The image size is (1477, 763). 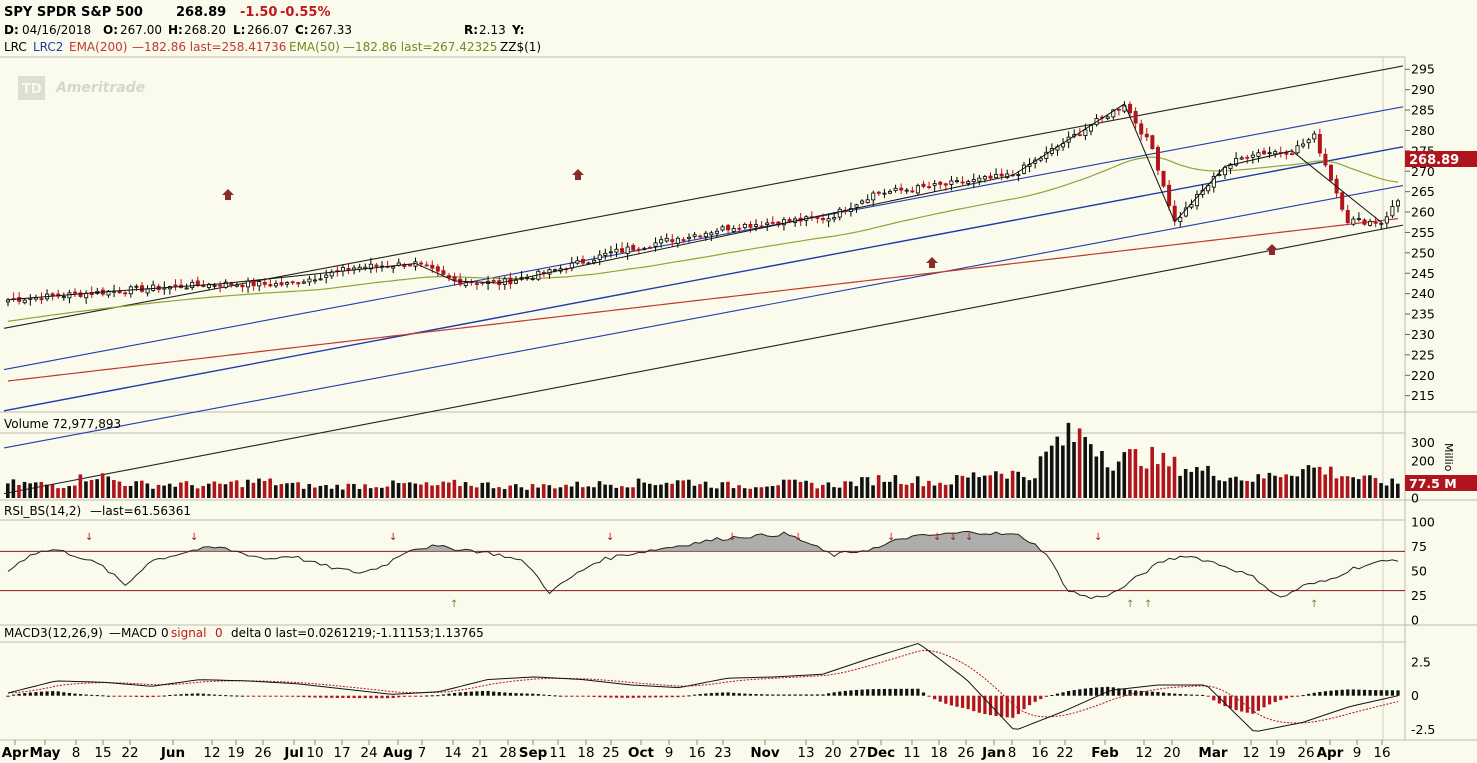 I want to click on date-tick-label: Jan, so click(x=993, y=753).